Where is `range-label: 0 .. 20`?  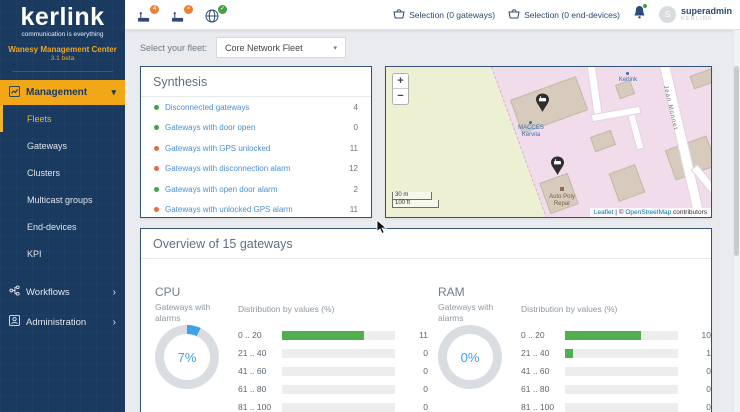
range-label: 0 .. 20 is located at coordinates (250, 335).